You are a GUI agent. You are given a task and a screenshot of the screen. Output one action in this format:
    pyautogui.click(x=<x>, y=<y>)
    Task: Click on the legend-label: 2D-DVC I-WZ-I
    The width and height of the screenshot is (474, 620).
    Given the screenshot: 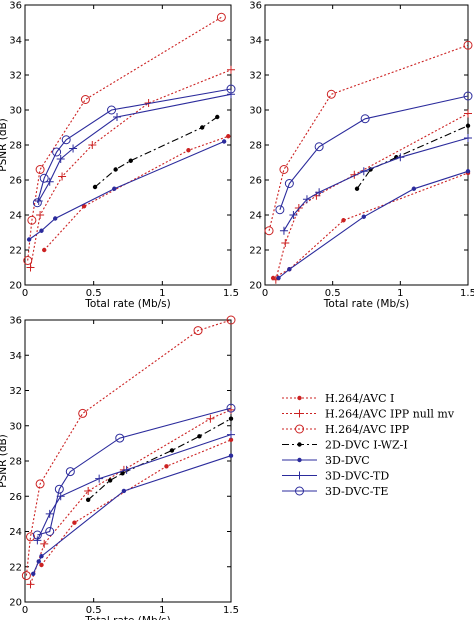 What is the action you would take?
    pyautogui.click(x=366, y=445)
    